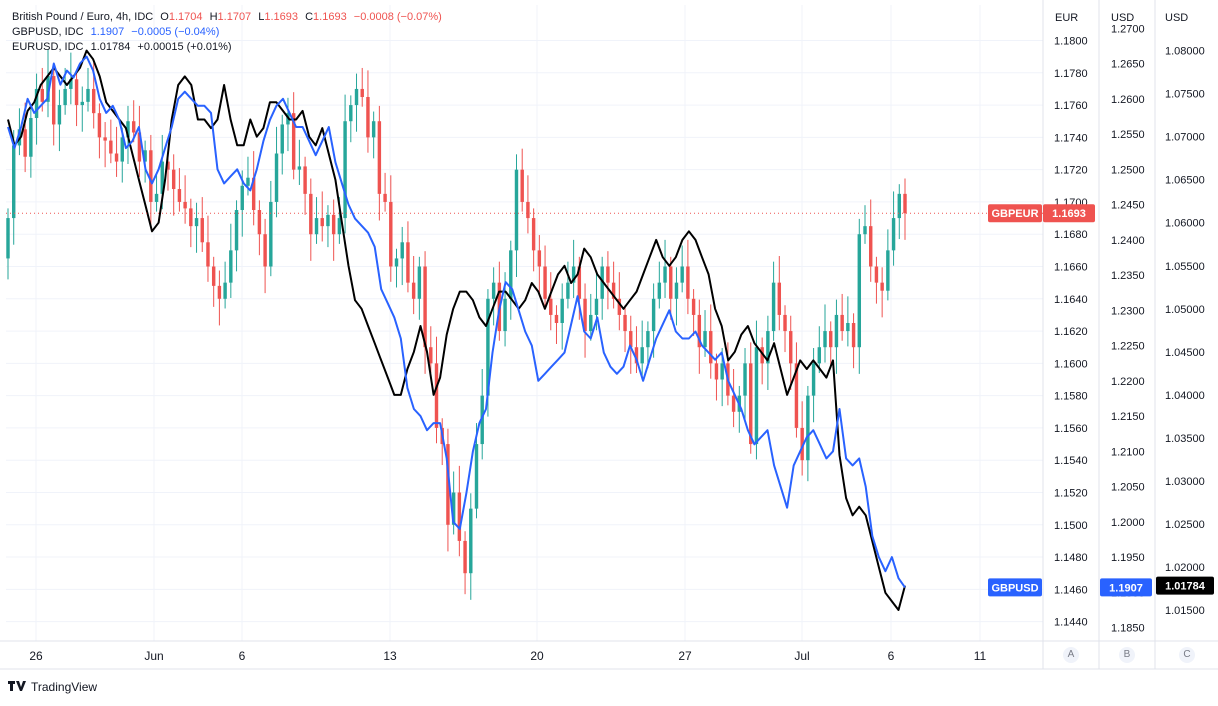  What do you see at coordinates (390, 656) in the screenshot?
I see `time-axis-label: 13` at bounding box center [390, 656].